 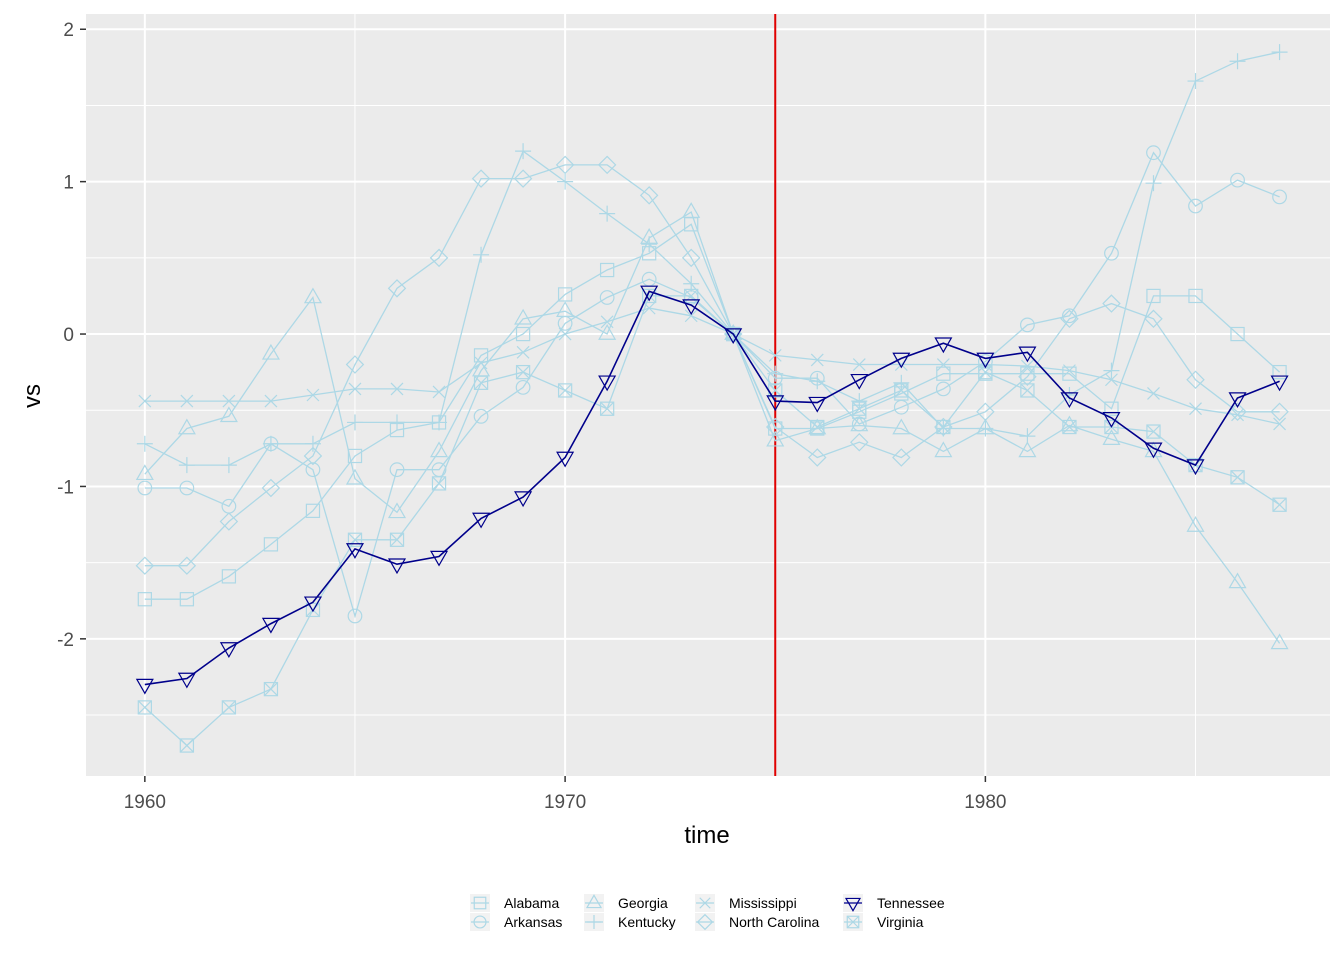 I want to click on x-tick-label: 1970, so click(x=565, y=802).